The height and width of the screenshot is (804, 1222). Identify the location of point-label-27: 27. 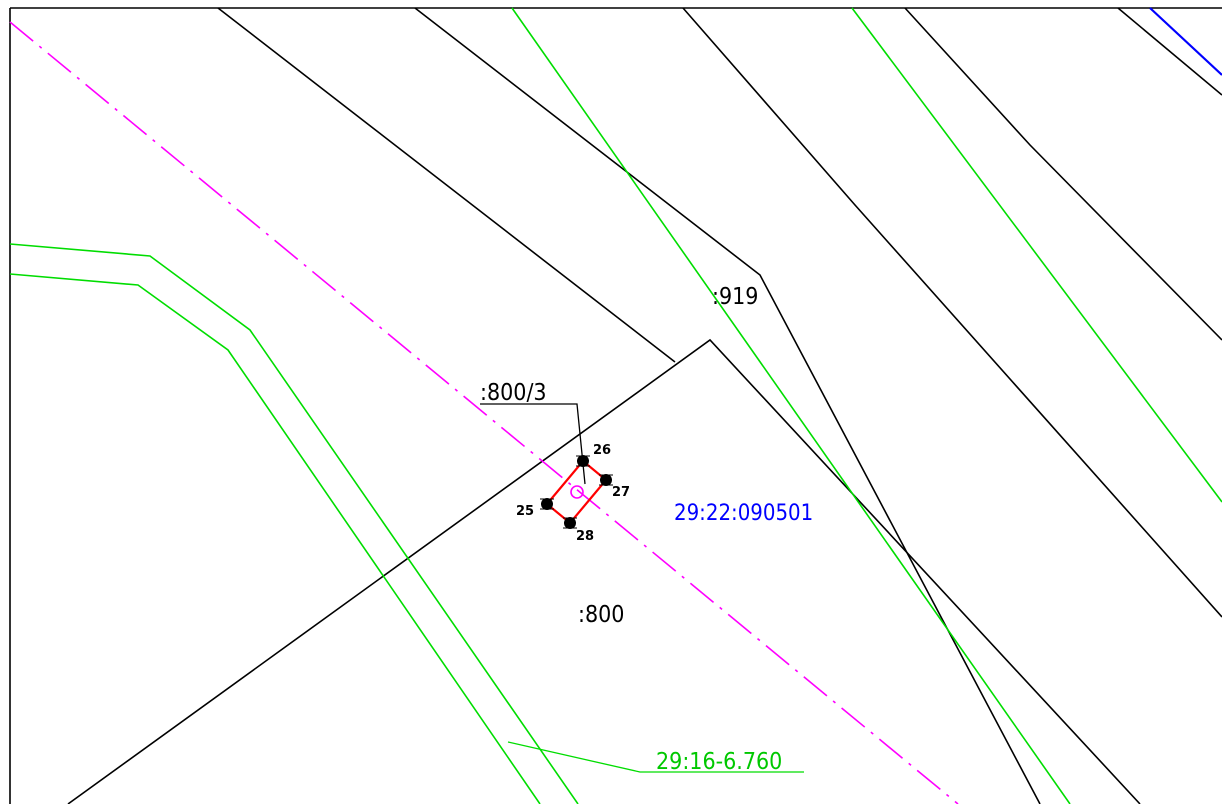
(621, 492).